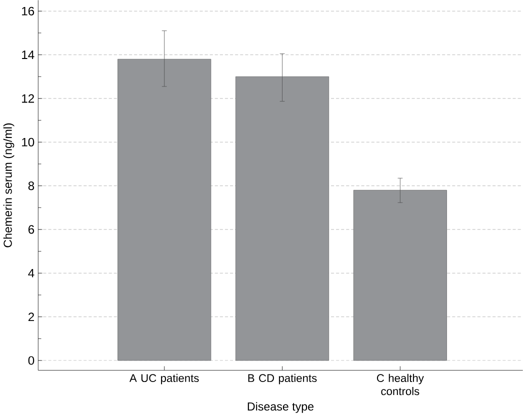 This screenshot has width=523, height=416. What do you see at coordinates (31, 273) in the screenshot?
I see `y-tick-label: 4` at bounding box center [31, 273].